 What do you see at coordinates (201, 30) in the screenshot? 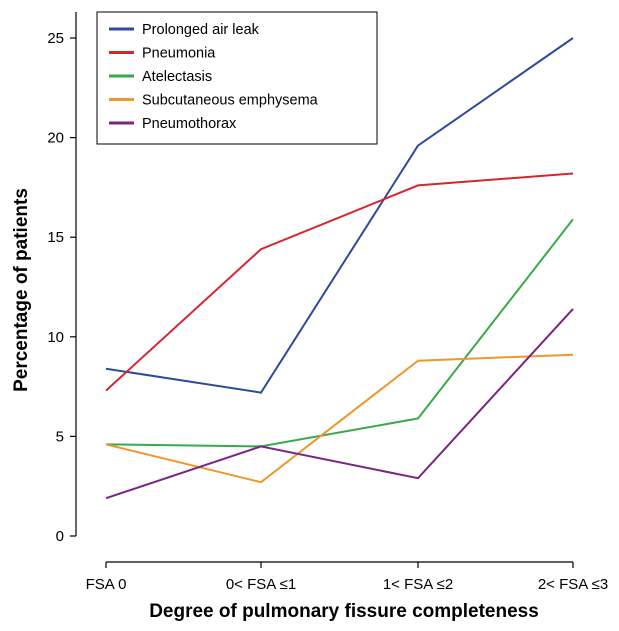
I see `legend-label-prolonged-air-leak: Prolonged air leak` at bounding box center [201, 30].